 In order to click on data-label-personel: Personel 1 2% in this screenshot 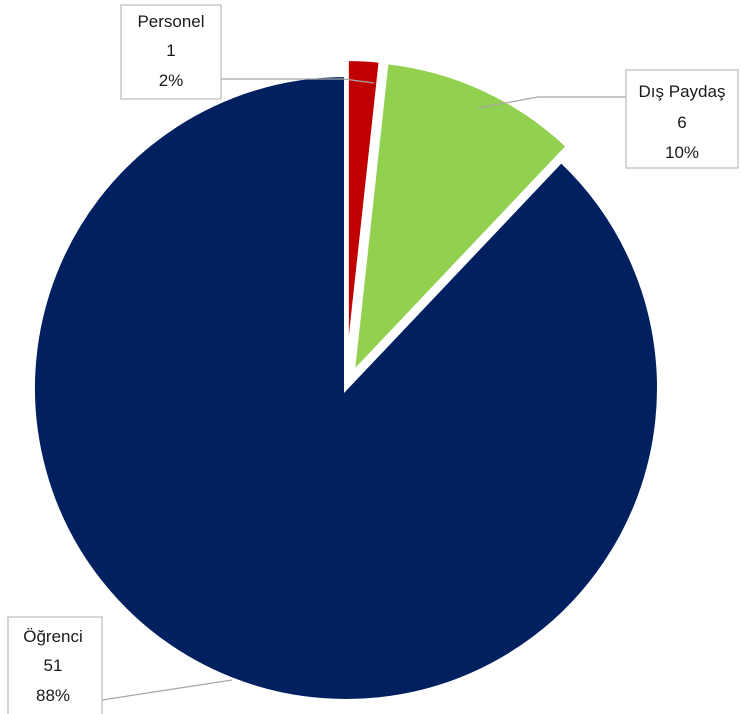, I will do `click(171, 52)`.